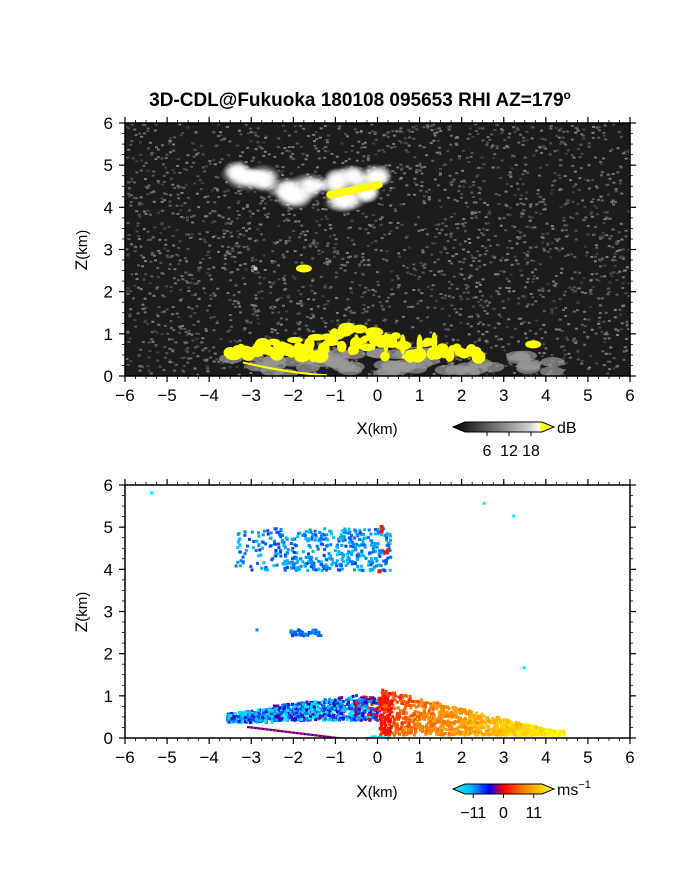  Describe the element at coordinates (531, 451) in the screenshot. I see `colorbar-tick-label: 18` at that location.